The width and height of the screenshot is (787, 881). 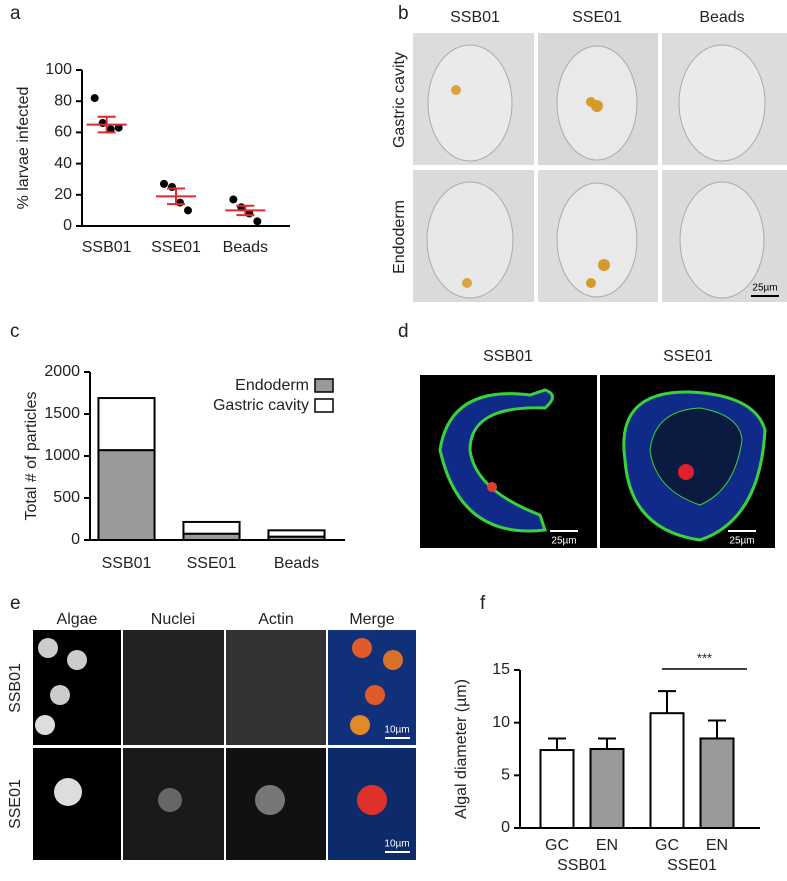 I want to click on panel-label: d, so click(x=403, y=331).